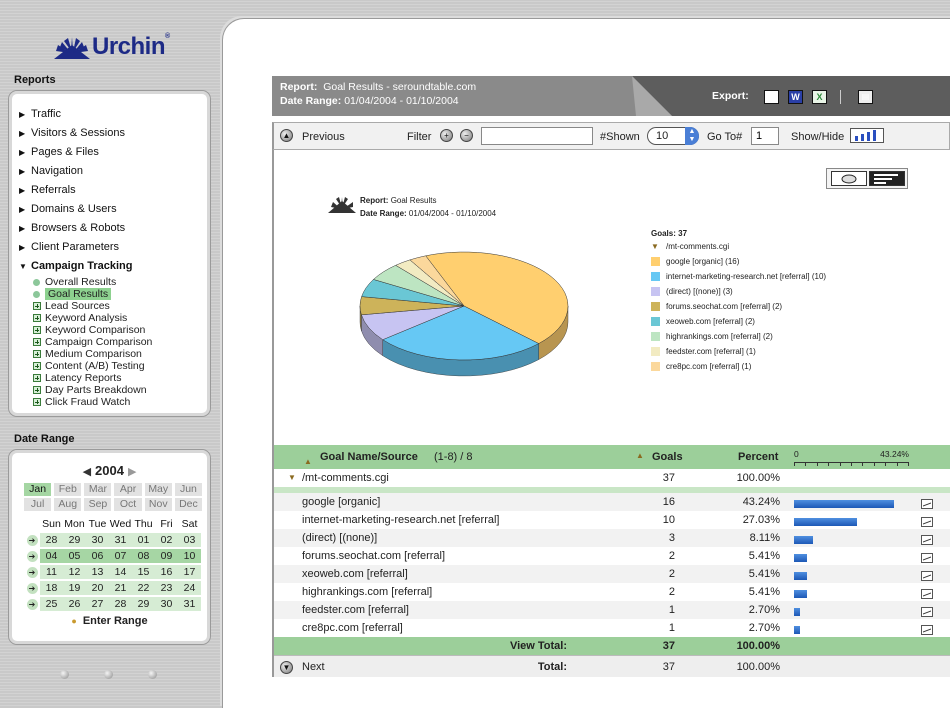 This screenshot has width=950, height=708. Describe the element at coordinates (114, 318) in the screenshot. I see `sub-keyword-analysis: Keyword Analysis` at that location.